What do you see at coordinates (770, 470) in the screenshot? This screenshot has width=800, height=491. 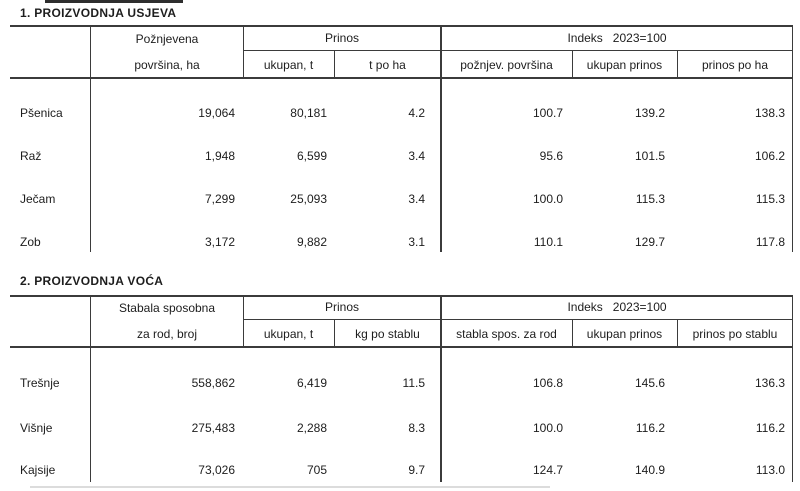 I see `data-cell: 113.0` at bounding box center [770, 470].